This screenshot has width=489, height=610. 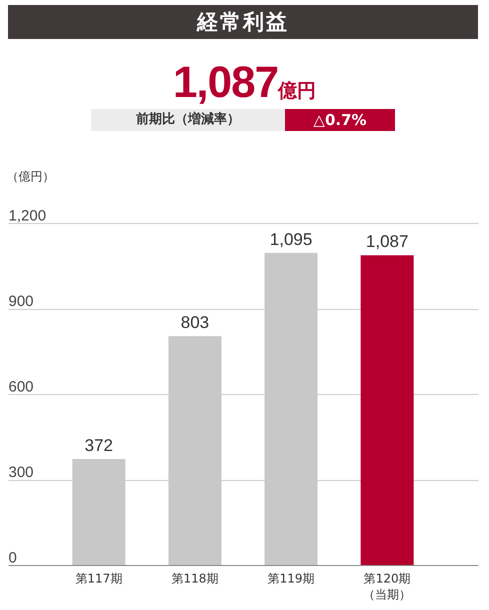 What do you see at coordinates (194, 579) in the screenshot?
I see `x-tick-label: 第118期` at bounding box center [194, 579].